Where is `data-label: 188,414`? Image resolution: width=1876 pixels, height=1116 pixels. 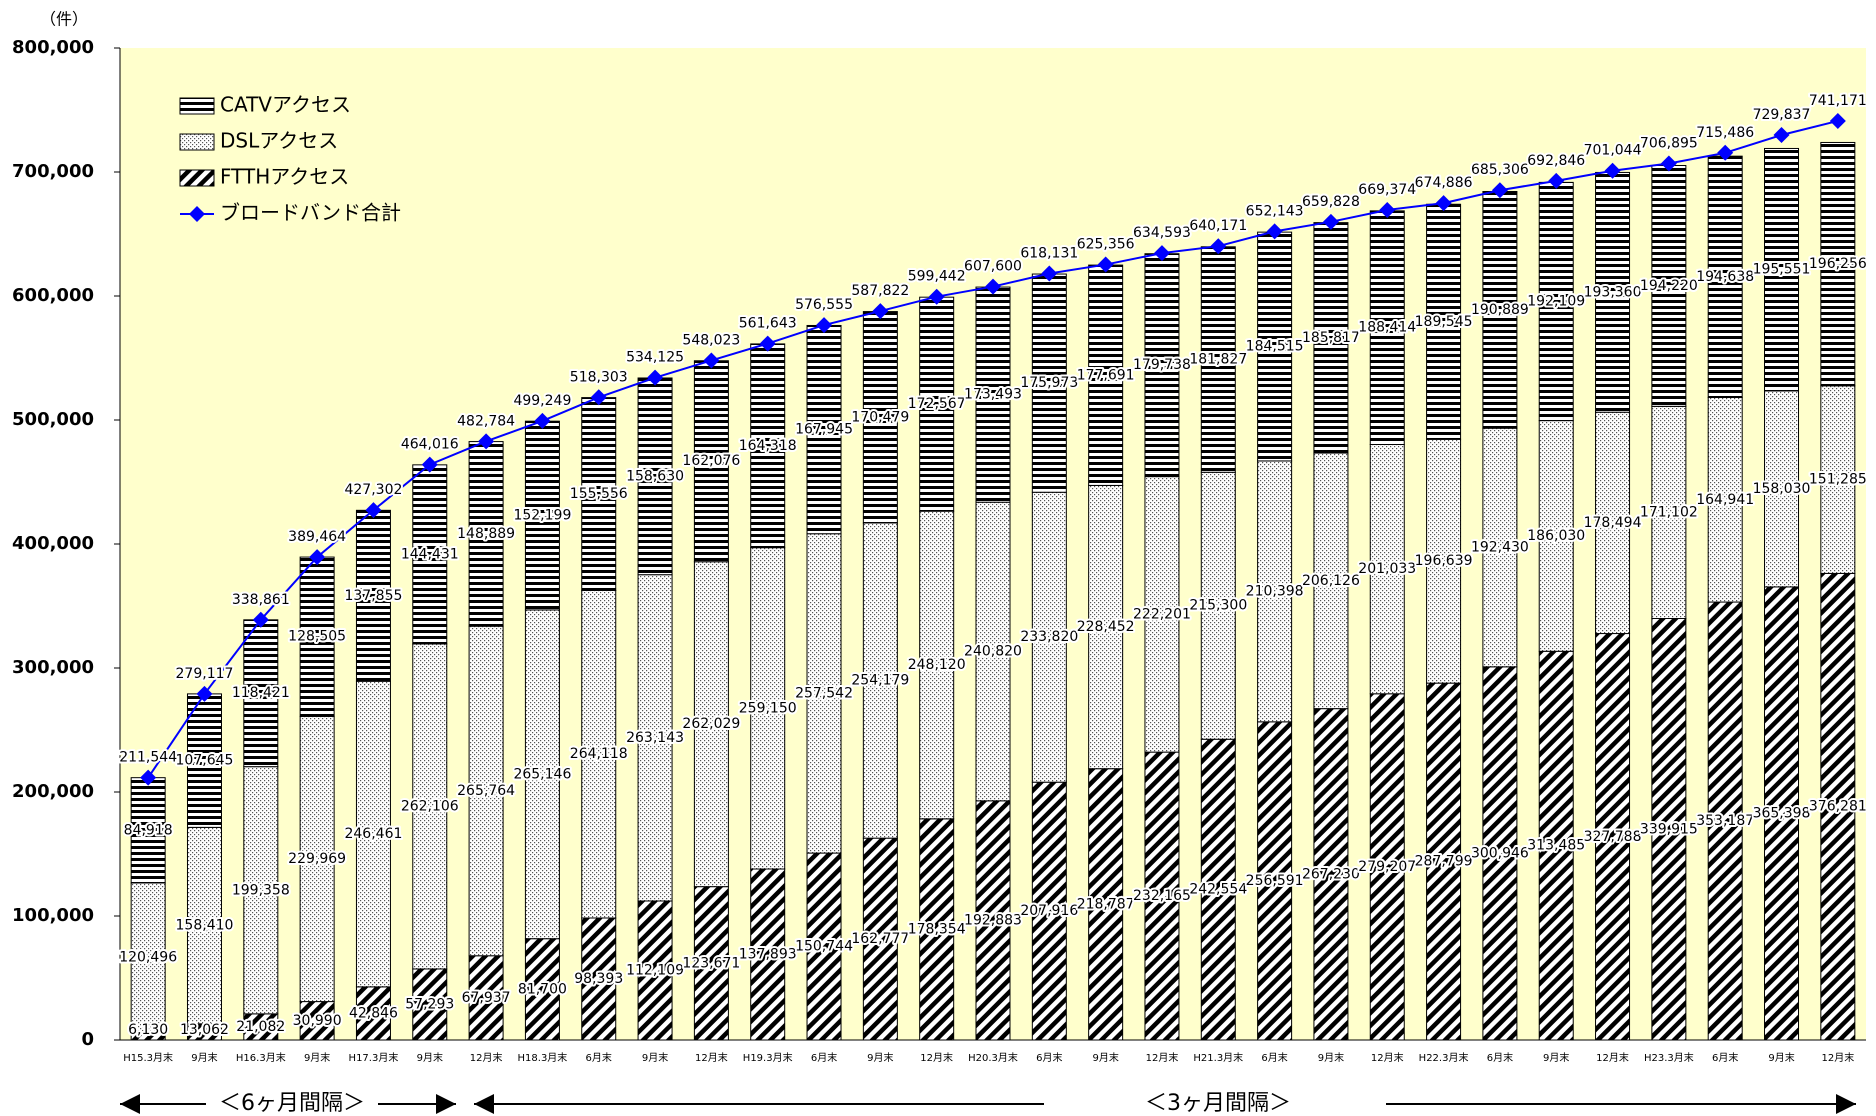 data-label: 188,414 is located at coordinates (1387, 328).